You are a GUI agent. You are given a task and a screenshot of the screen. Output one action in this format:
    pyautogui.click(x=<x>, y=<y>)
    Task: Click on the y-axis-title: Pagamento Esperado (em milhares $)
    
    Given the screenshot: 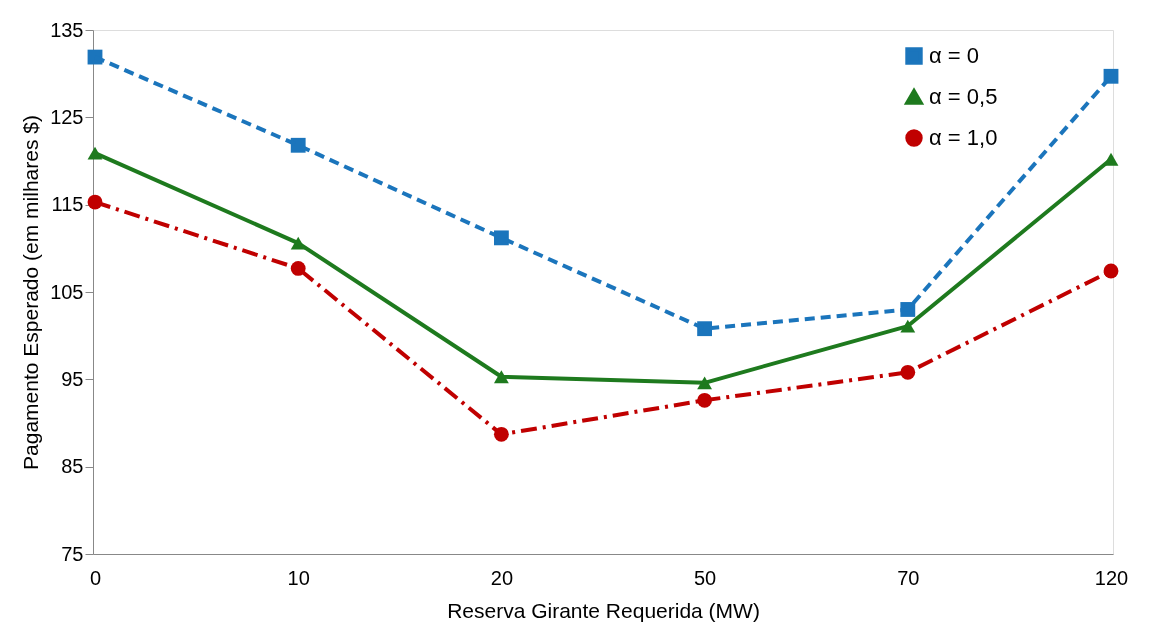 What is the action you would take?
    pyautogui.click(x=31, y=292)
    